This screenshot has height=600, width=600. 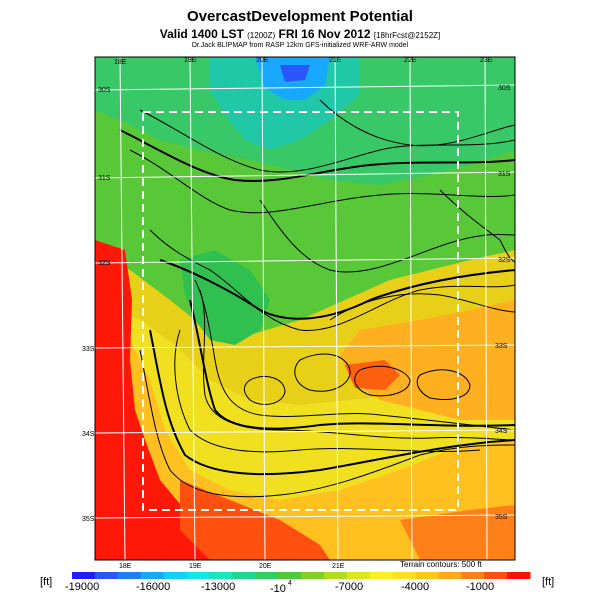 What do you see at coordinates (480, 587) in the screenshot?
I see `tick-label: -1000` at bounding box center [480, 587].